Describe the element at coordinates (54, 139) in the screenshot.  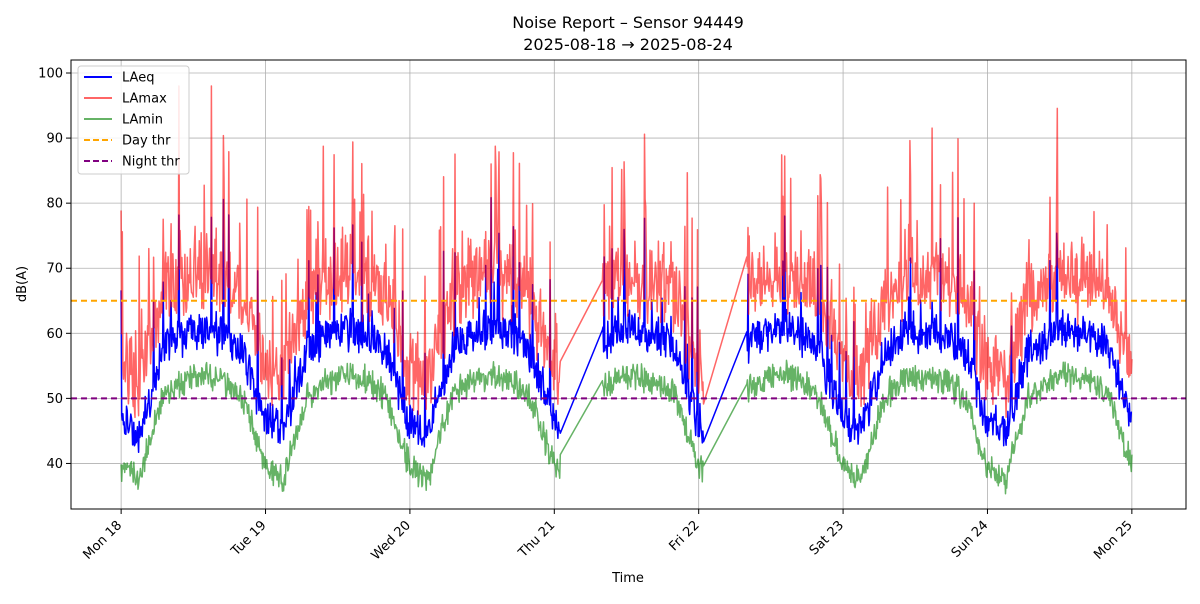
I see `y-tick-label: 90` at that location.